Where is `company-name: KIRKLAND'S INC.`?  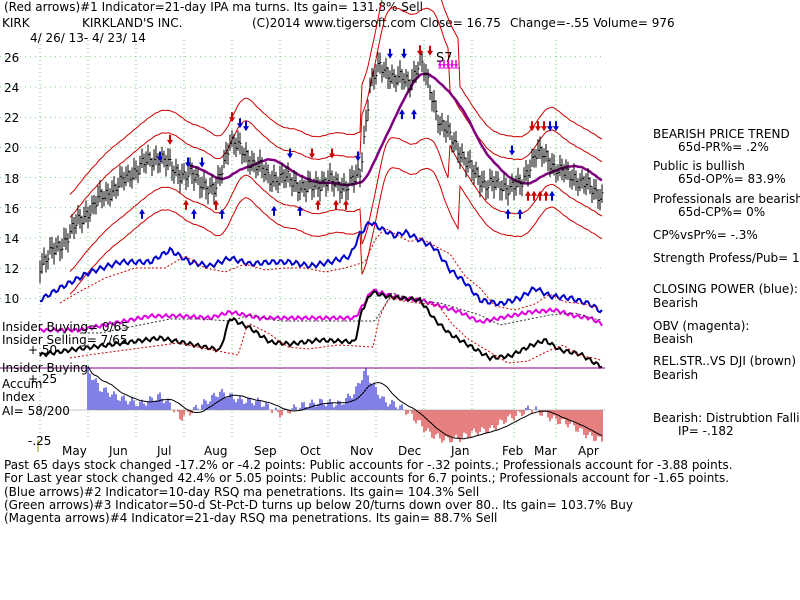
company-name: KIRKLAND'S INC. is located at coordinates (132, 23).